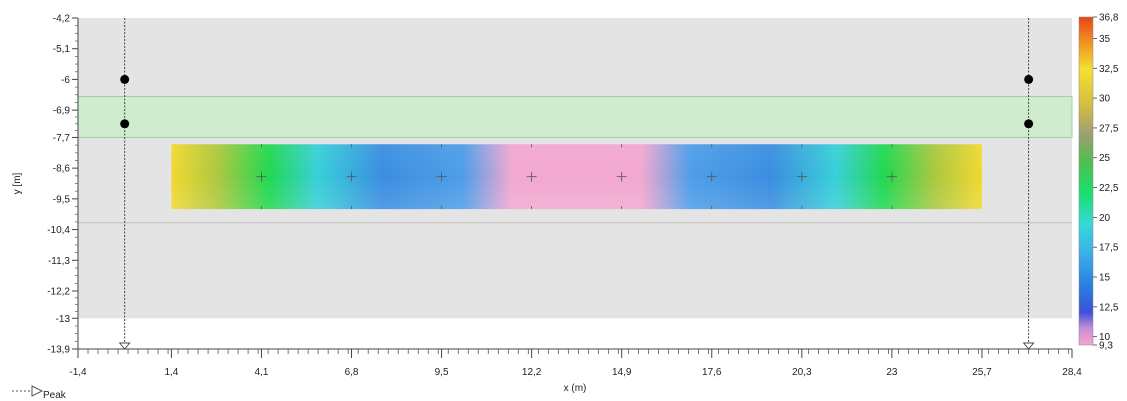 The width and height of the screenshot is (1127, 401). What do you see at coordinates (62, 49) in the screenshot?
I see `y-tick-label: -5,1` at bounding box center [62, 49].